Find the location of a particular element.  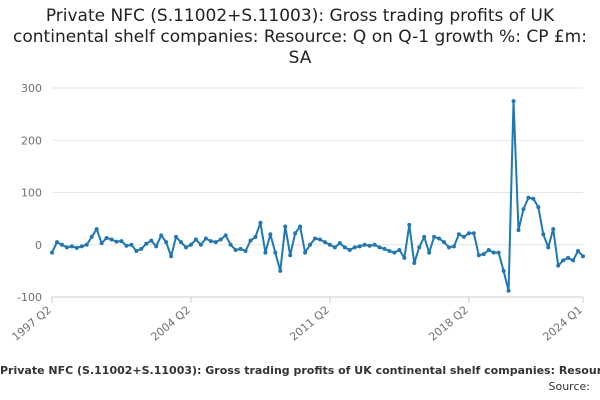

y-tick-label: 200 is located at coordinates (31, 140).